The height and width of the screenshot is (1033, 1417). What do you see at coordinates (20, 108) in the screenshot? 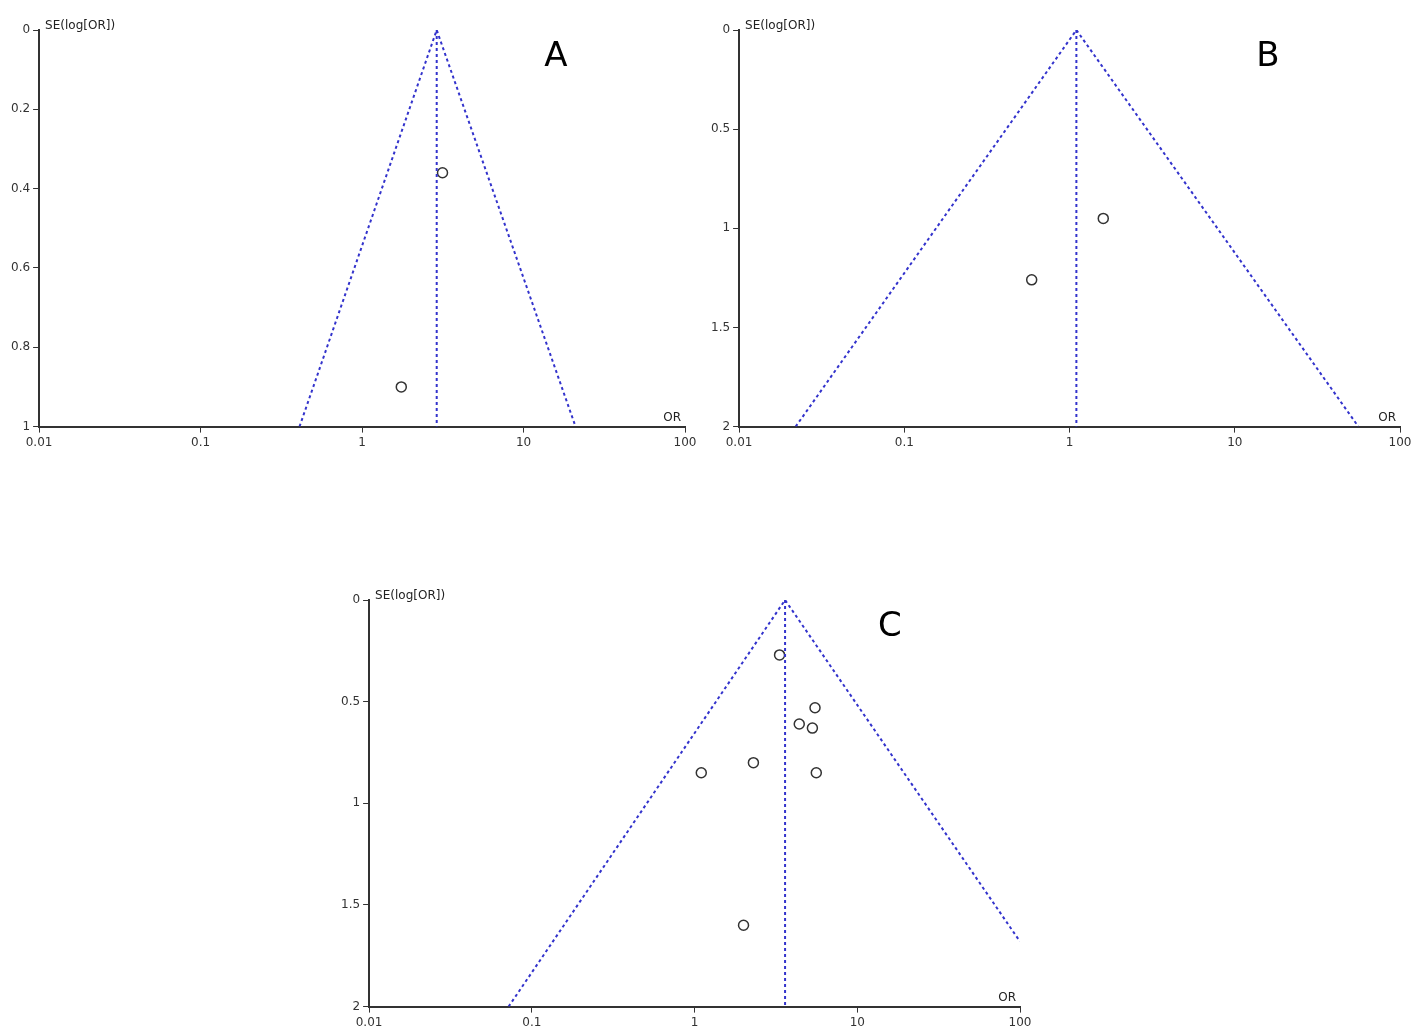
I see `y-tick-label: 0.2` at bounding box center [20, 108].